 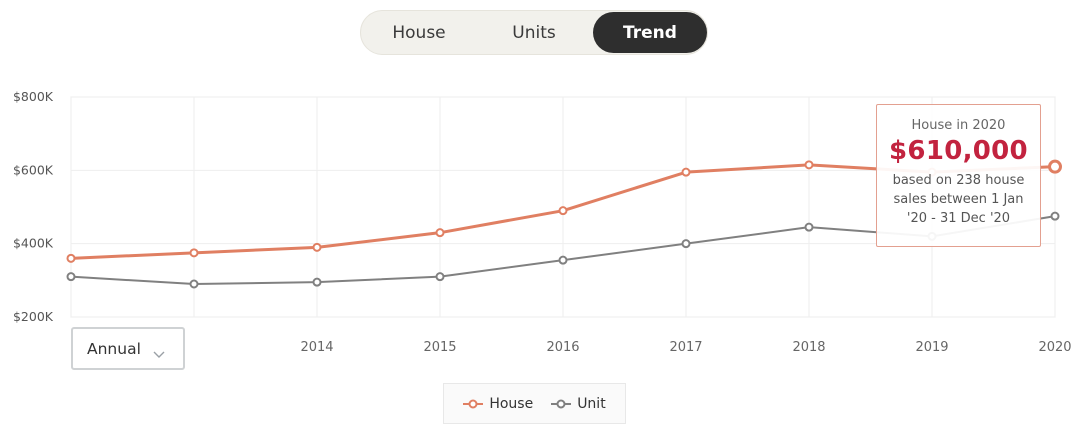 What do you see at coordinates (33, 243) in the screenshot?
I see `y-tick-label: $400K` at bounding box center [33, 243].